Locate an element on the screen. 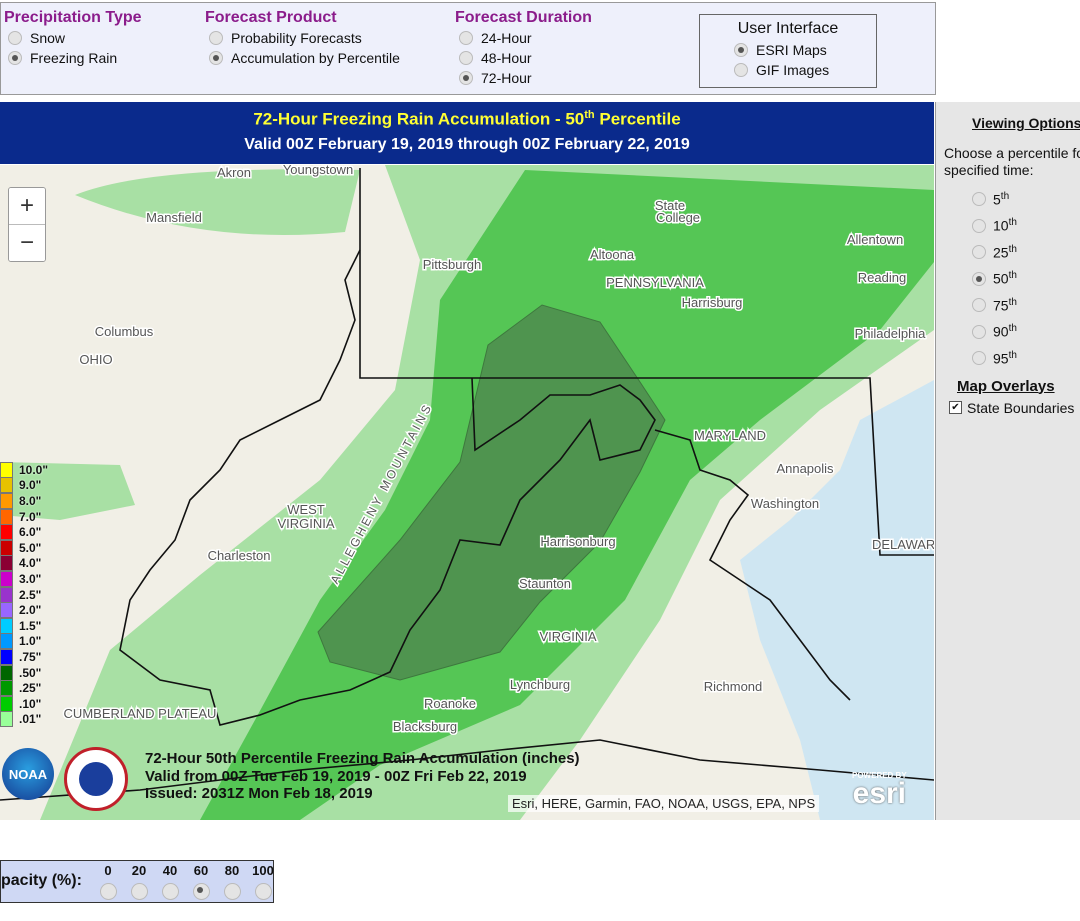  legend-row: 1.5" is located at coordinates (24, 625).